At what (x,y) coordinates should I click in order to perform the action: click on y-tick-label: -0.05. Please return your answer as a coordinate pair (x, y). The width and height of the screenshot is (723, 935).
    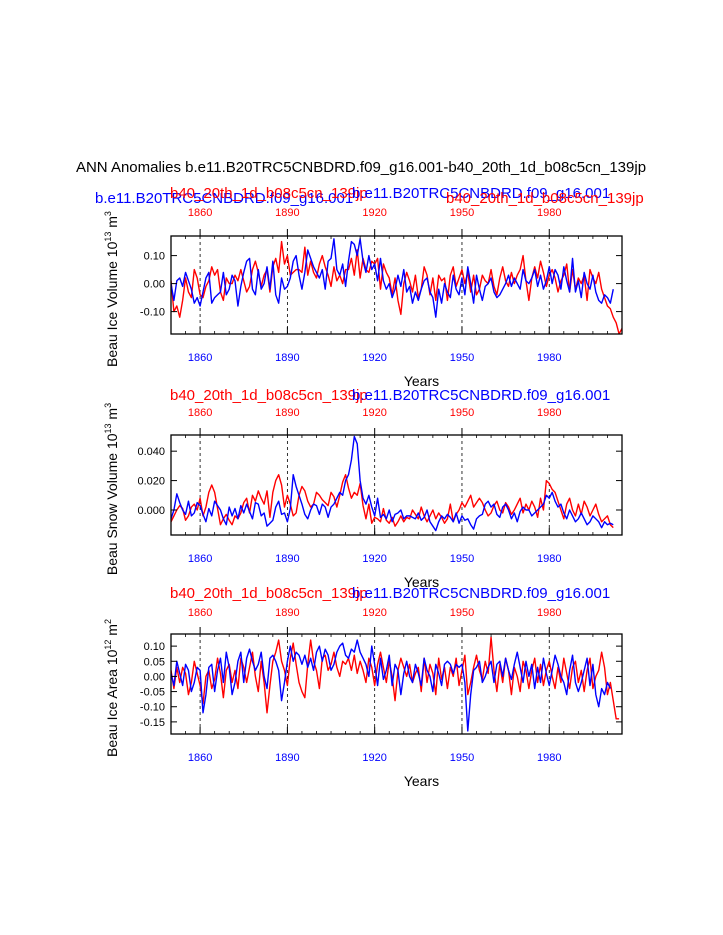
    Looking at the image, I should click on (152, 693).